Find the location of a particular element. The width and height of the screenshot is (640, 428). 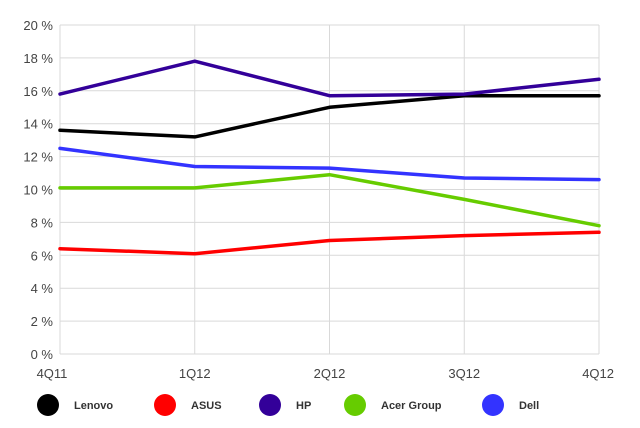

series-line-asus is located at coordinates (329, 243).